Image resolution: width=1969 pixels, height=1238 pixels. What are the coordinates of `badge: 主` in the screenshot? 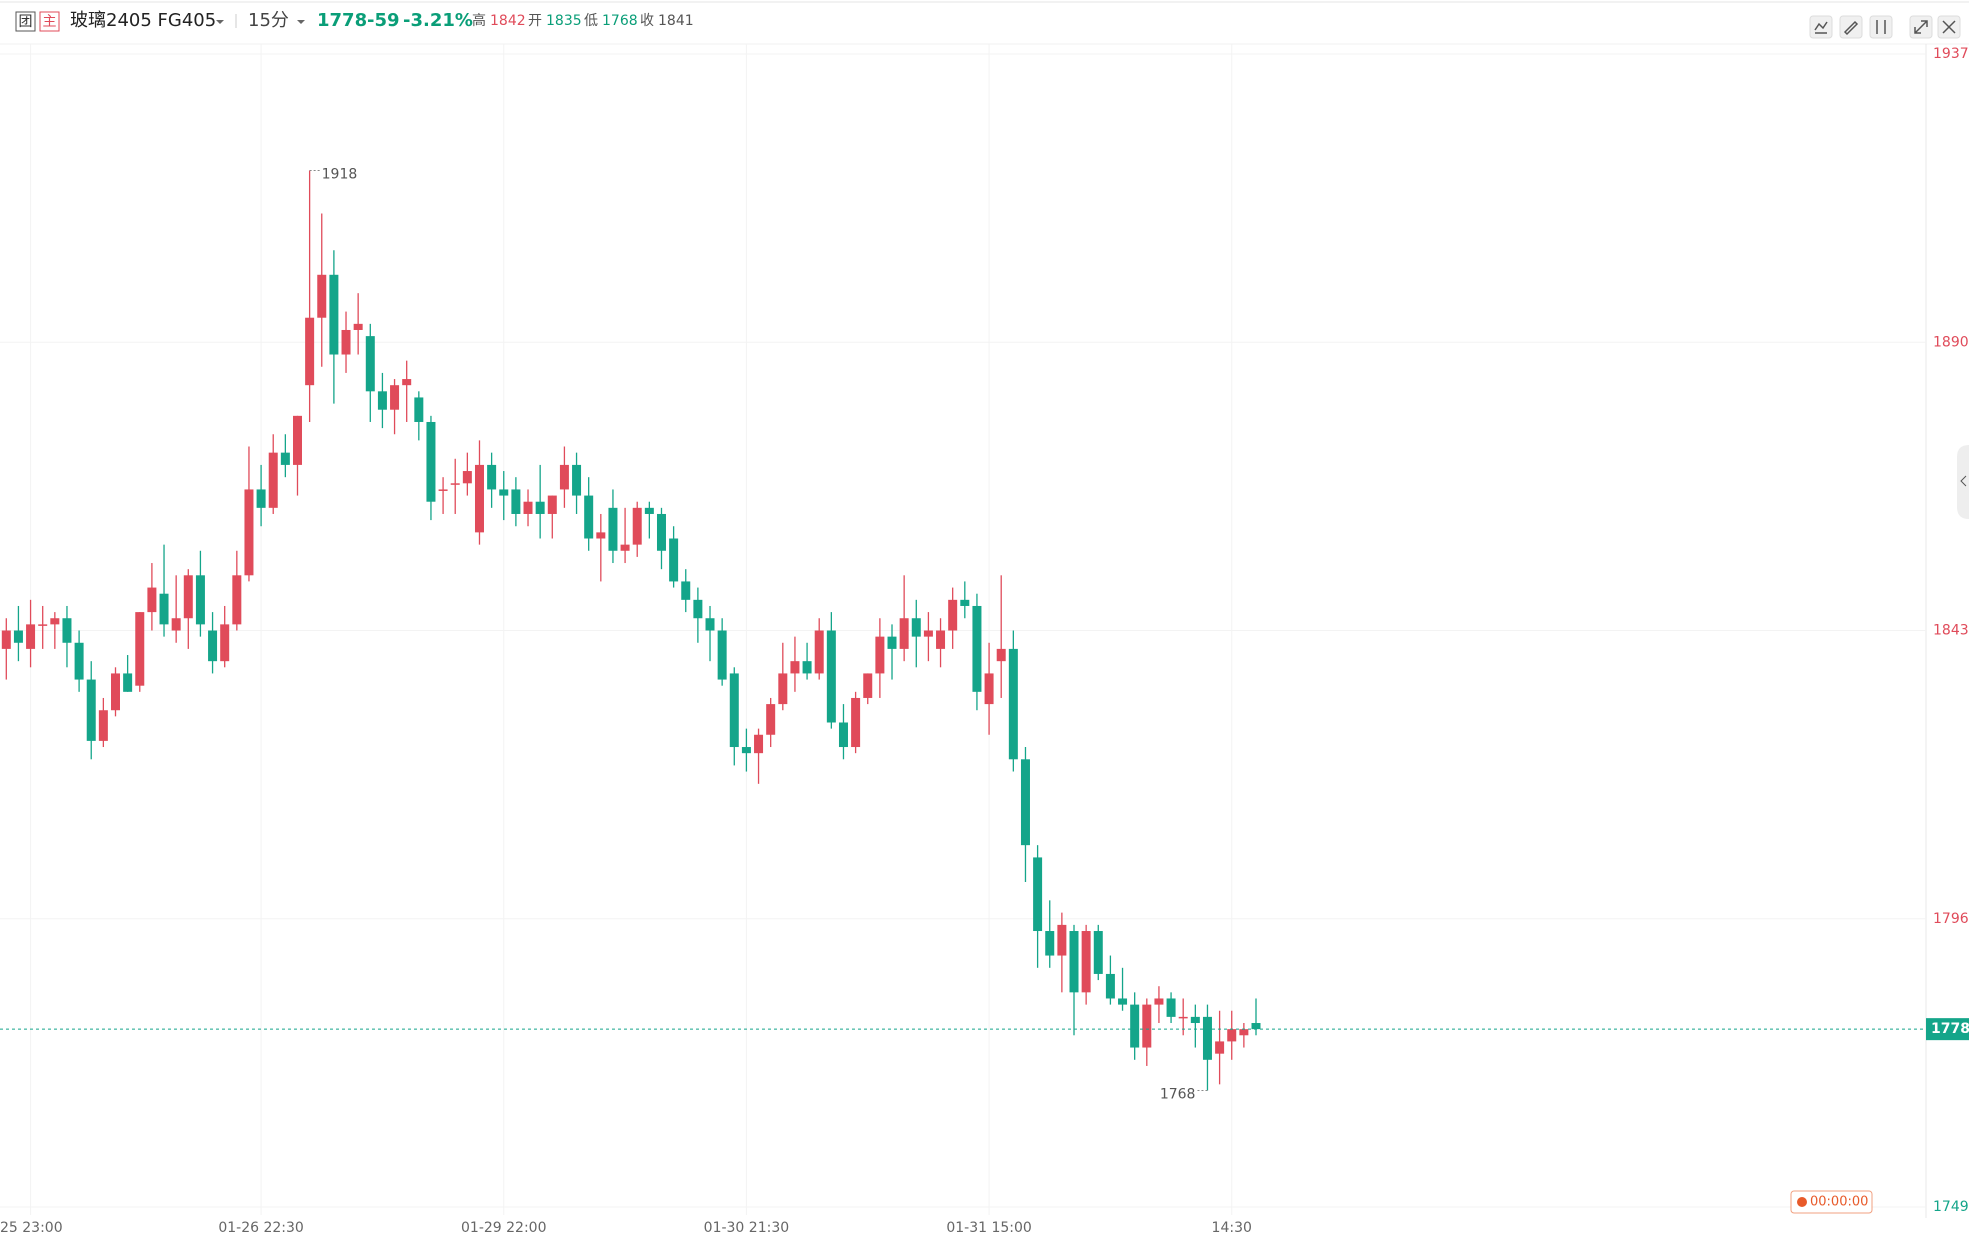 It's located at (50, 22).